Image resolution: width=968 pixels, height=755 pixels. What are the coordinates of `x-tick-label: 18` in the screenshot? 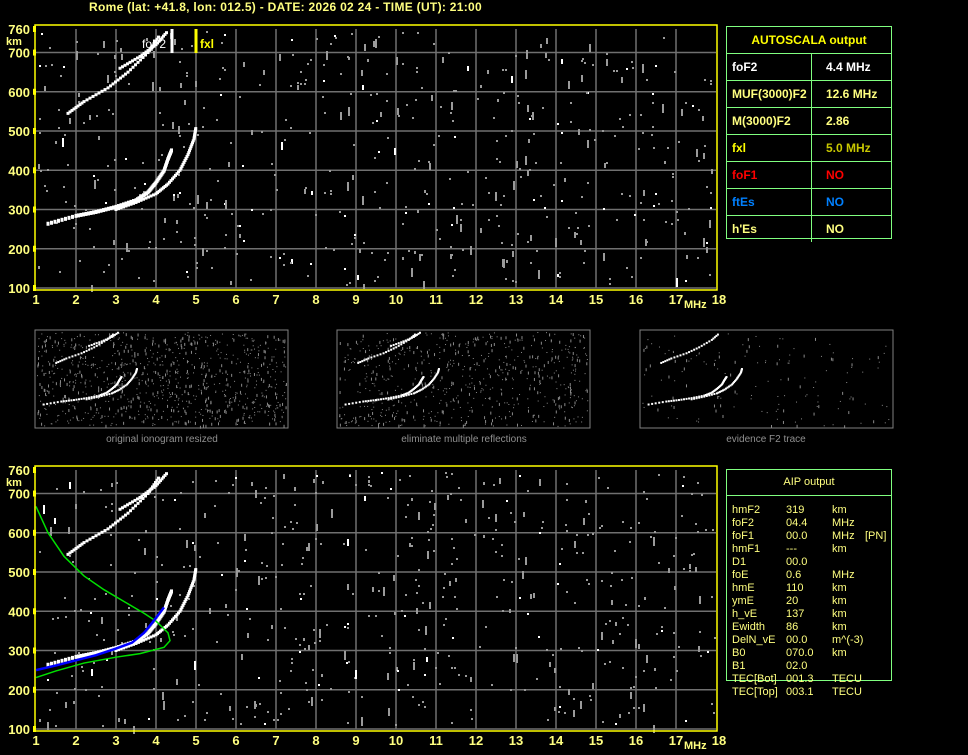 It's located at (719, 740).